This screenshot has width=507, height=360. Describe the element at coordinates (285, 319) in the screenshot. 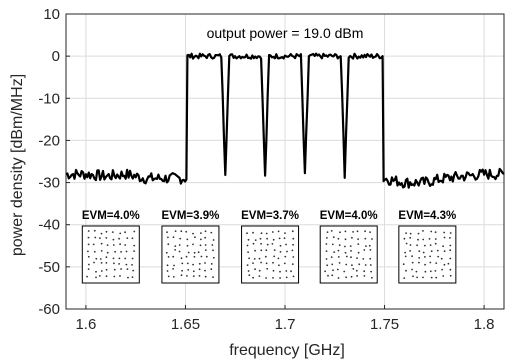

I see `x-axis-ticks: 1.6 1.65 1.7 1.75 1.8` at that location.